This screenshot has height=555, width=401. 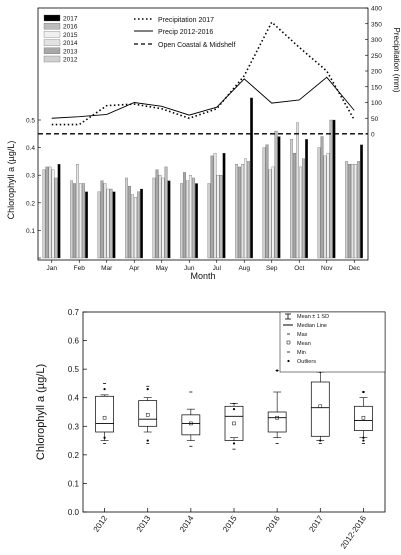 I want to click on bar-2012-Jun, so click(x=181, y=221).